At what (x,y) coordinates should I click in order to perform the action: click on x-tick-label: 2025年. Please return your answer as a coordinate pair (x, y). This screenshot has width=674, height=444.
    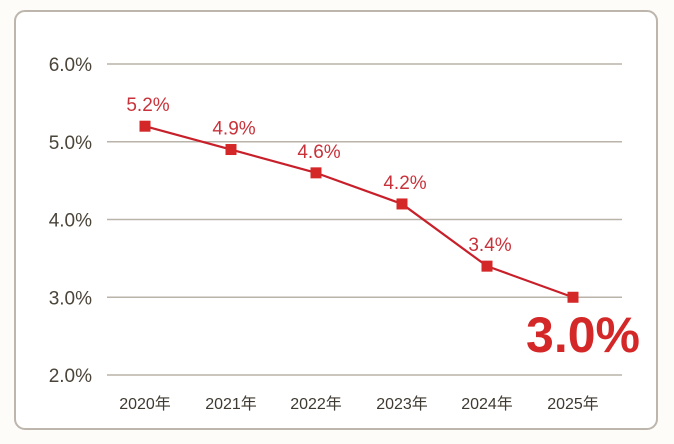
    Looking at the image, I should click on (573, 404).